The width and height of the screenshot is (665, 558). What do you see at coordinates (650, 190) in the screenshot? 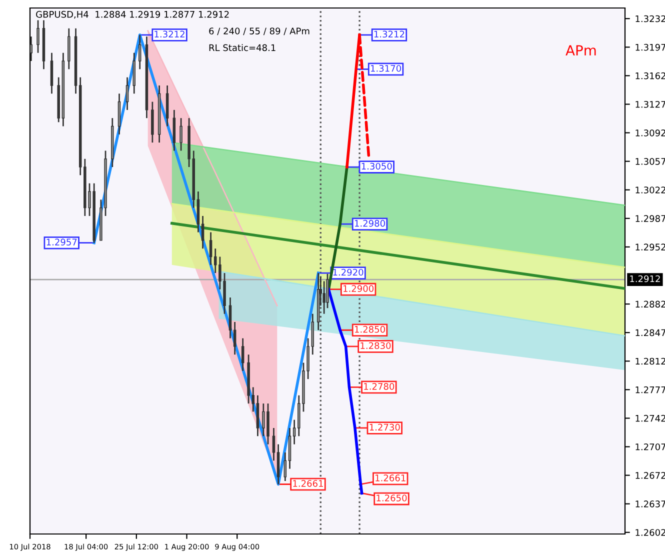
I see `y-tick-label: 1.3022` at bounding box center [650, 190].